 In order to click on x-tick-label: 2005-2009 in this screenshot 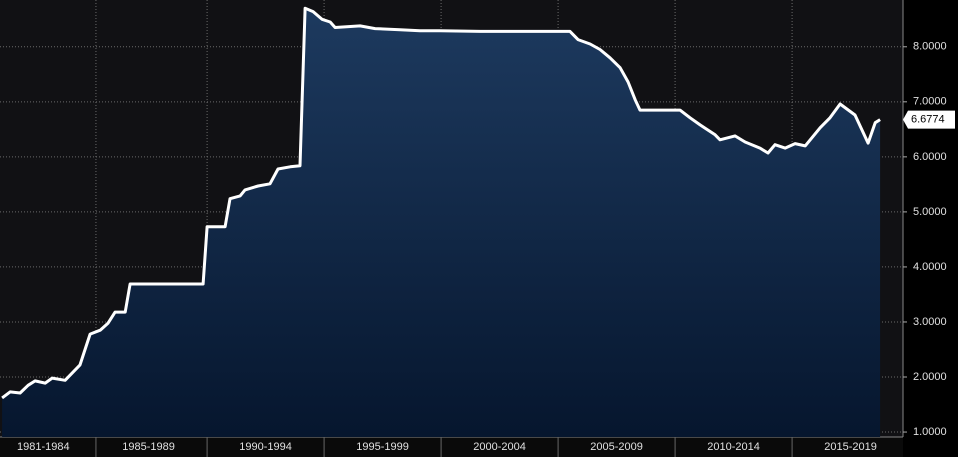, I will do `click(616, 447)`.